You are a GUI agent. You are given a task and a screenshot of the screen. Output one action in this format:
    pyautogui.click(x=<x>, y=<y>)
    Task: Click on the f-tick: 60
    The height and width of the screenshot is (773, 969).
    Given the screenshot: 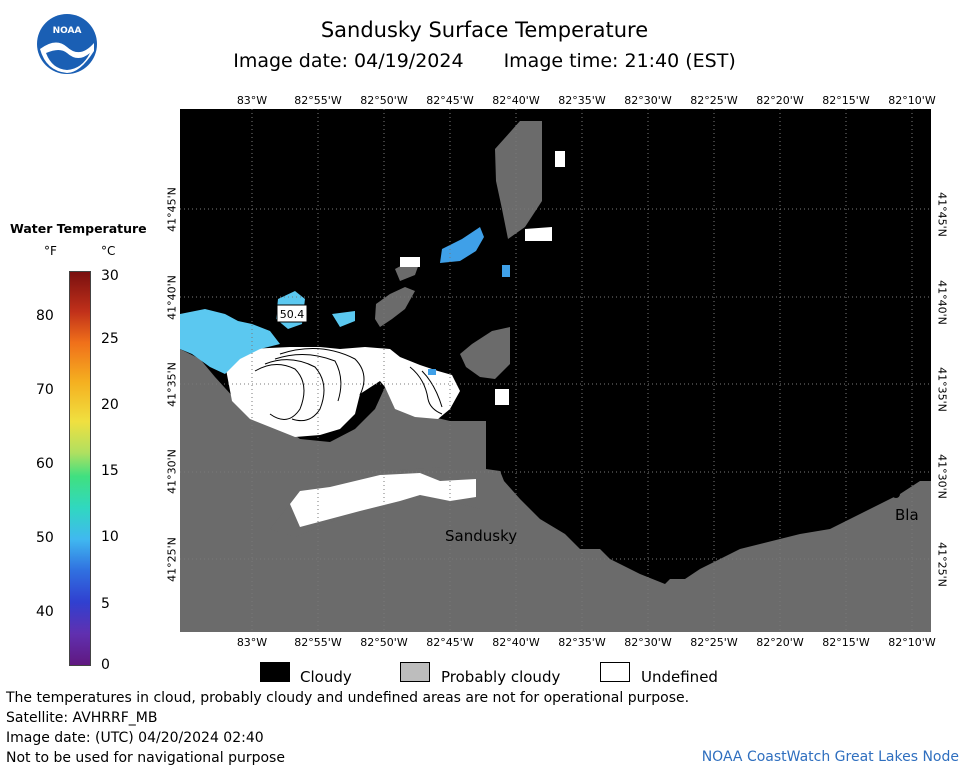 What is the action you would take?
    pyautogui.click(x=45, y=464)
    